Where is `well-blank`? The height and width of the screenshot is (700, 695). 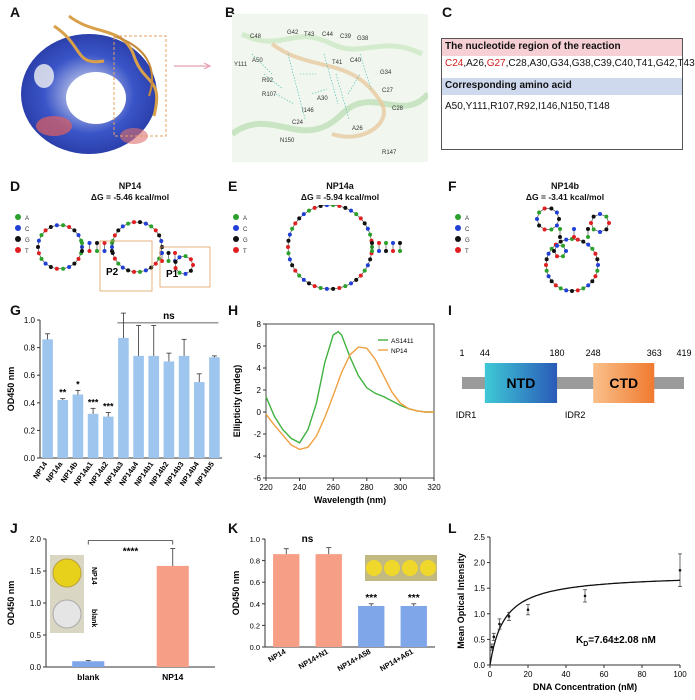
well-blank is located at coordinates (67, 614).